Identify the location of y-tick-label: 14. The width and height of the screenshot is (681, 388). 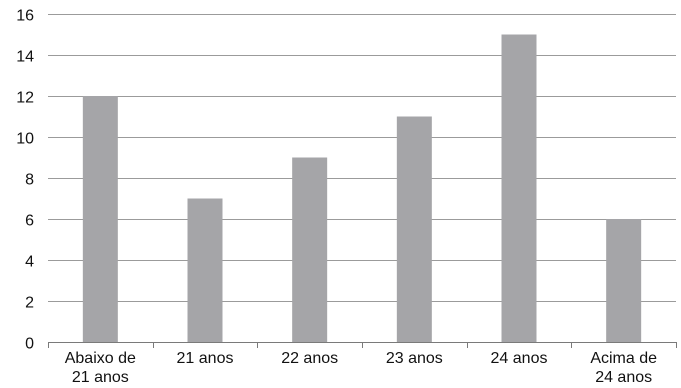
(25, 57).